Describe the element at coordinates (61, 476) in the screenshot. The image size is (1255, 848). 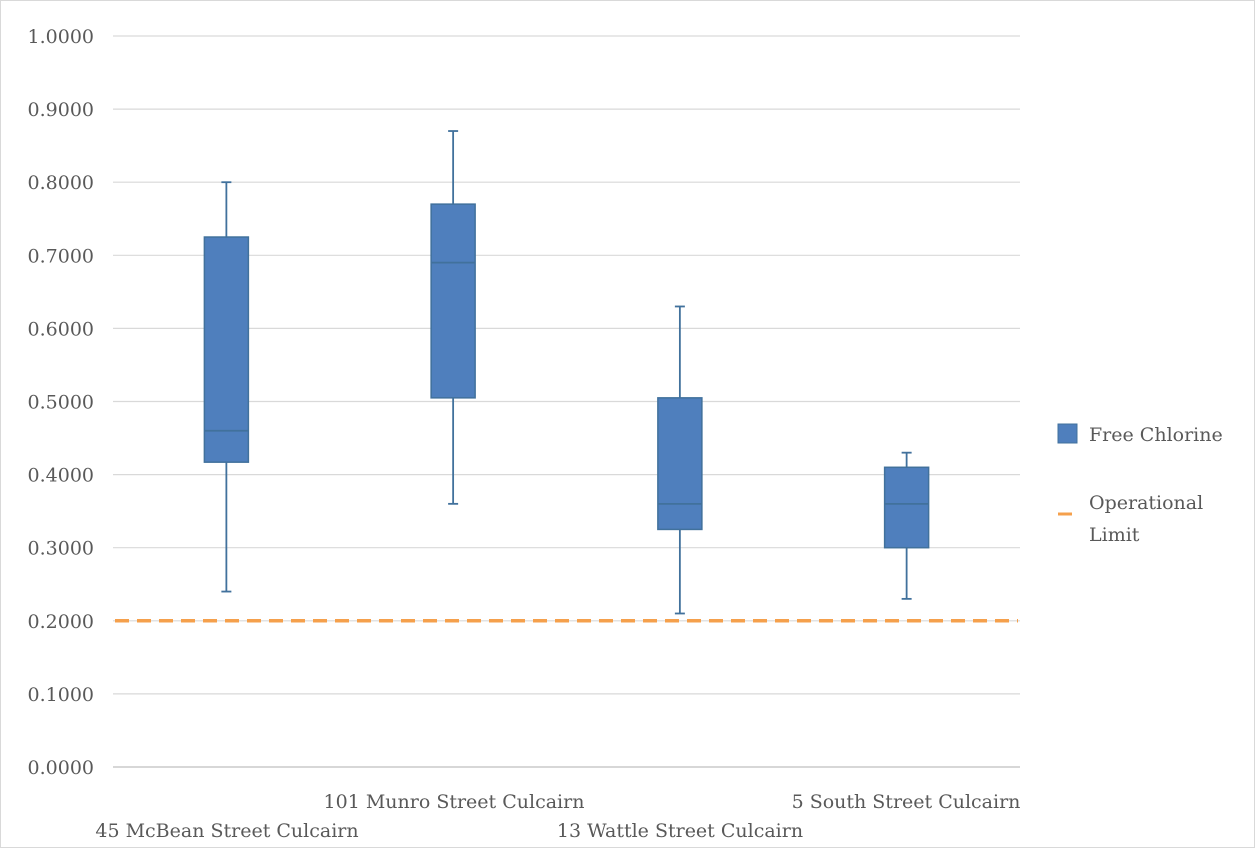
I see `y-tick-label: 0.4000` at that location.